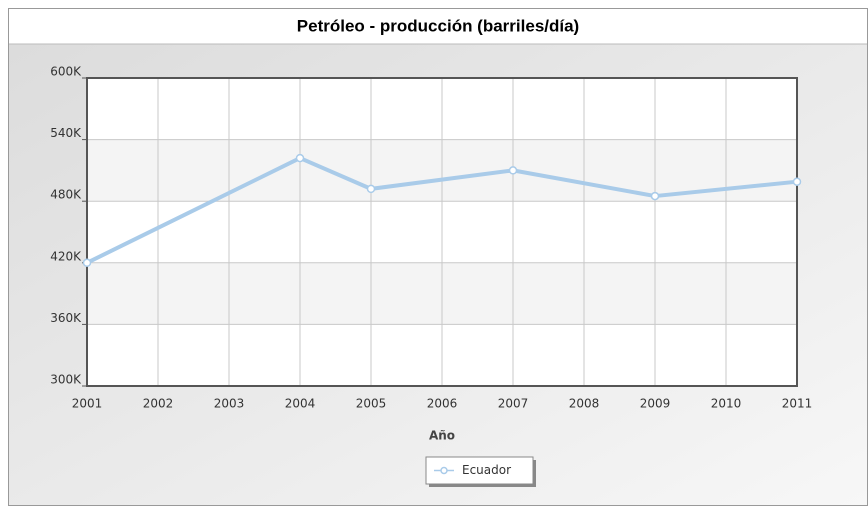  I want to click on x-tick-label: 2002, so click(158, 404).